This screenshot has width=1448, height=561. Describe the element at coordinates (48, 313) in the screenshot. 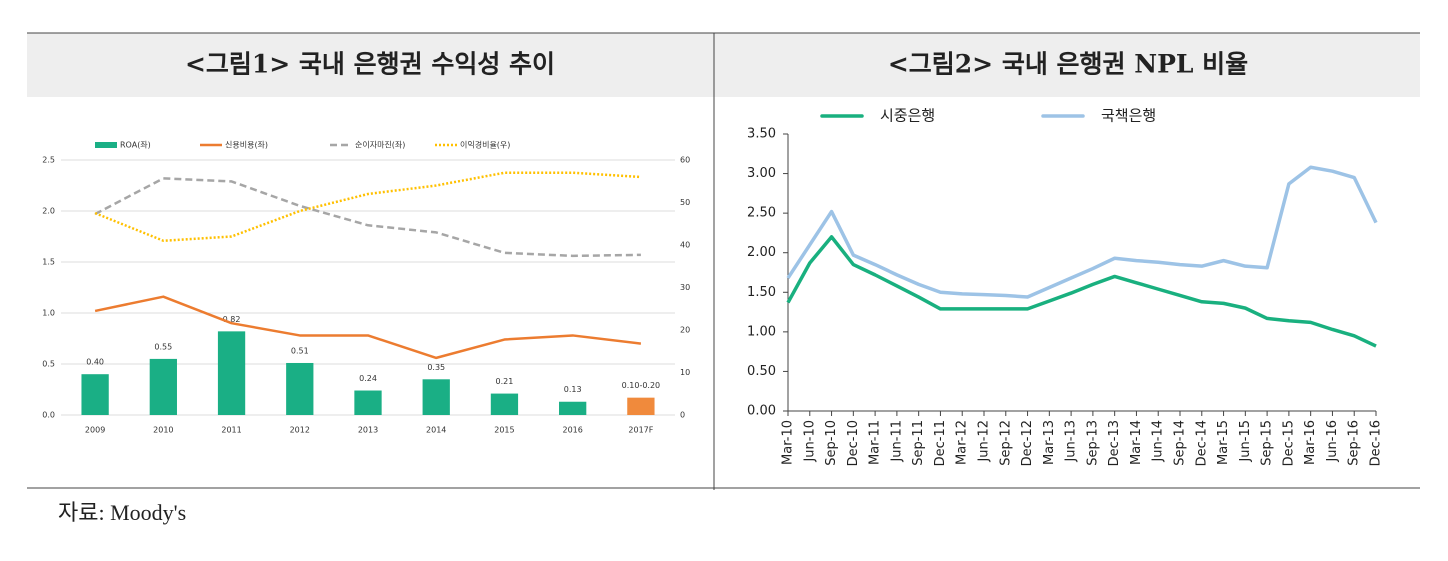

I see `y-tick-label: 1.0` at that location.